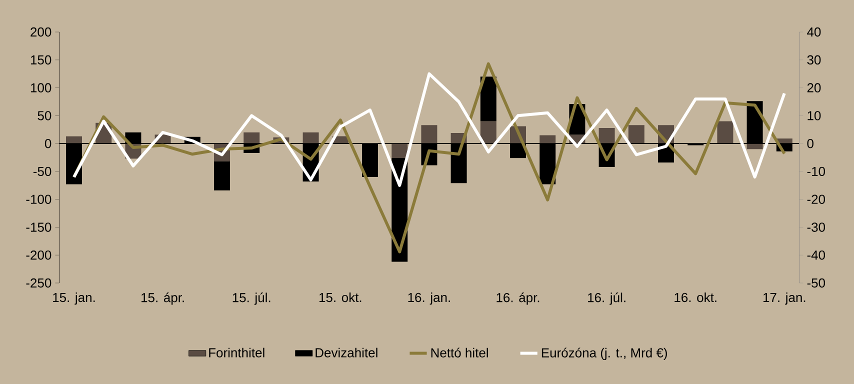 This screenshot has height=384, width=854. Describe the element at coordinates (816, 227) in the screenshot. I see `y2-tick-label: -30` at that location.